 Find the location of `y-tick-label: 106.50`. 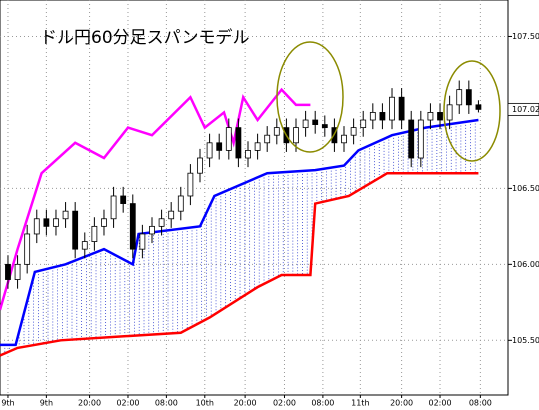

y-tick-label: 106.50 is located at coordinates (525, 188).